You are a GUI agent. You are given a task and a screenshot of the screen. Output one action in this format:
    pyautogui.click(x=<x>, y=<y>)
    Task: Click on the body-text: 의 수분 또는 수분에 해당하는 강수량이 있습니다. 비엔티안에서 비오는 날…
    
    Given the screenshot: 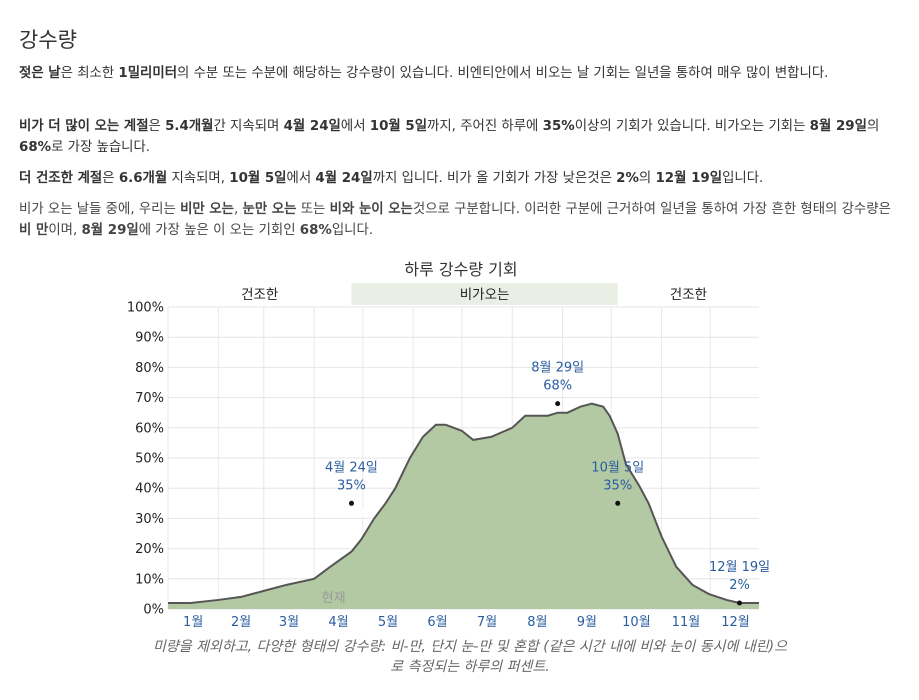 What is the action you would take?
    pyautogui.click(x=503, y=74)
    